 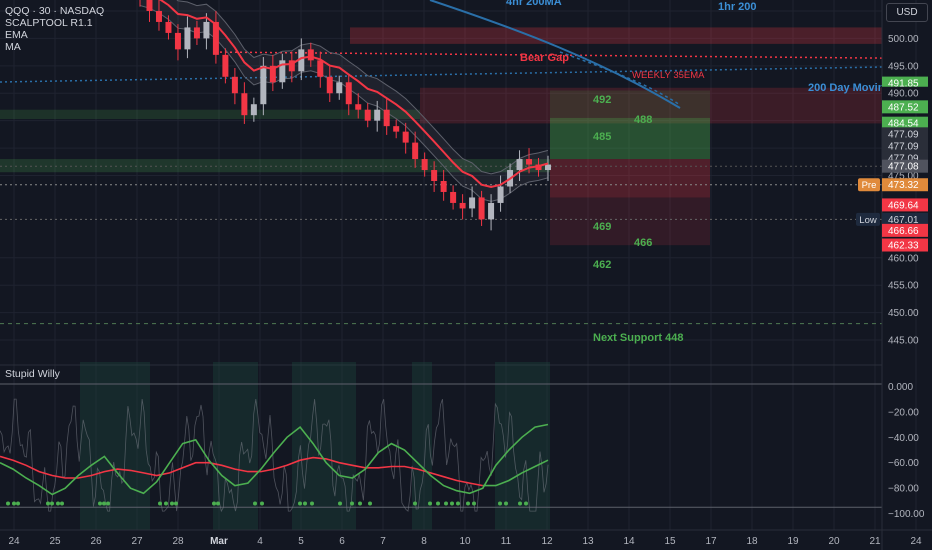 I want to click on x-tick-label: 12, so click(x=547, y=541).